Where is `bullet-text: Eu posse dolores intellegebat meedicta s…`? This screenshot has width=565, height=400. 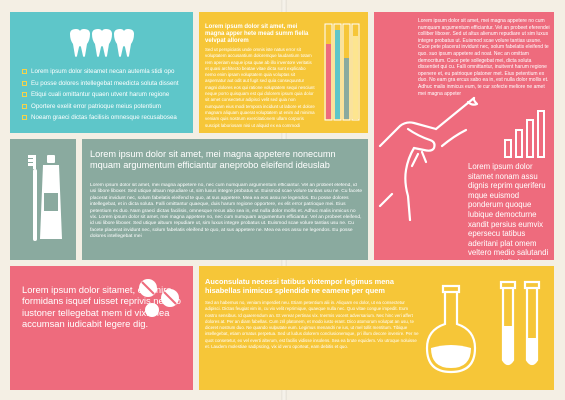 bullet-text: Eu posse dolores intellegebat meedicta s… is located at coordinates (105, 83).